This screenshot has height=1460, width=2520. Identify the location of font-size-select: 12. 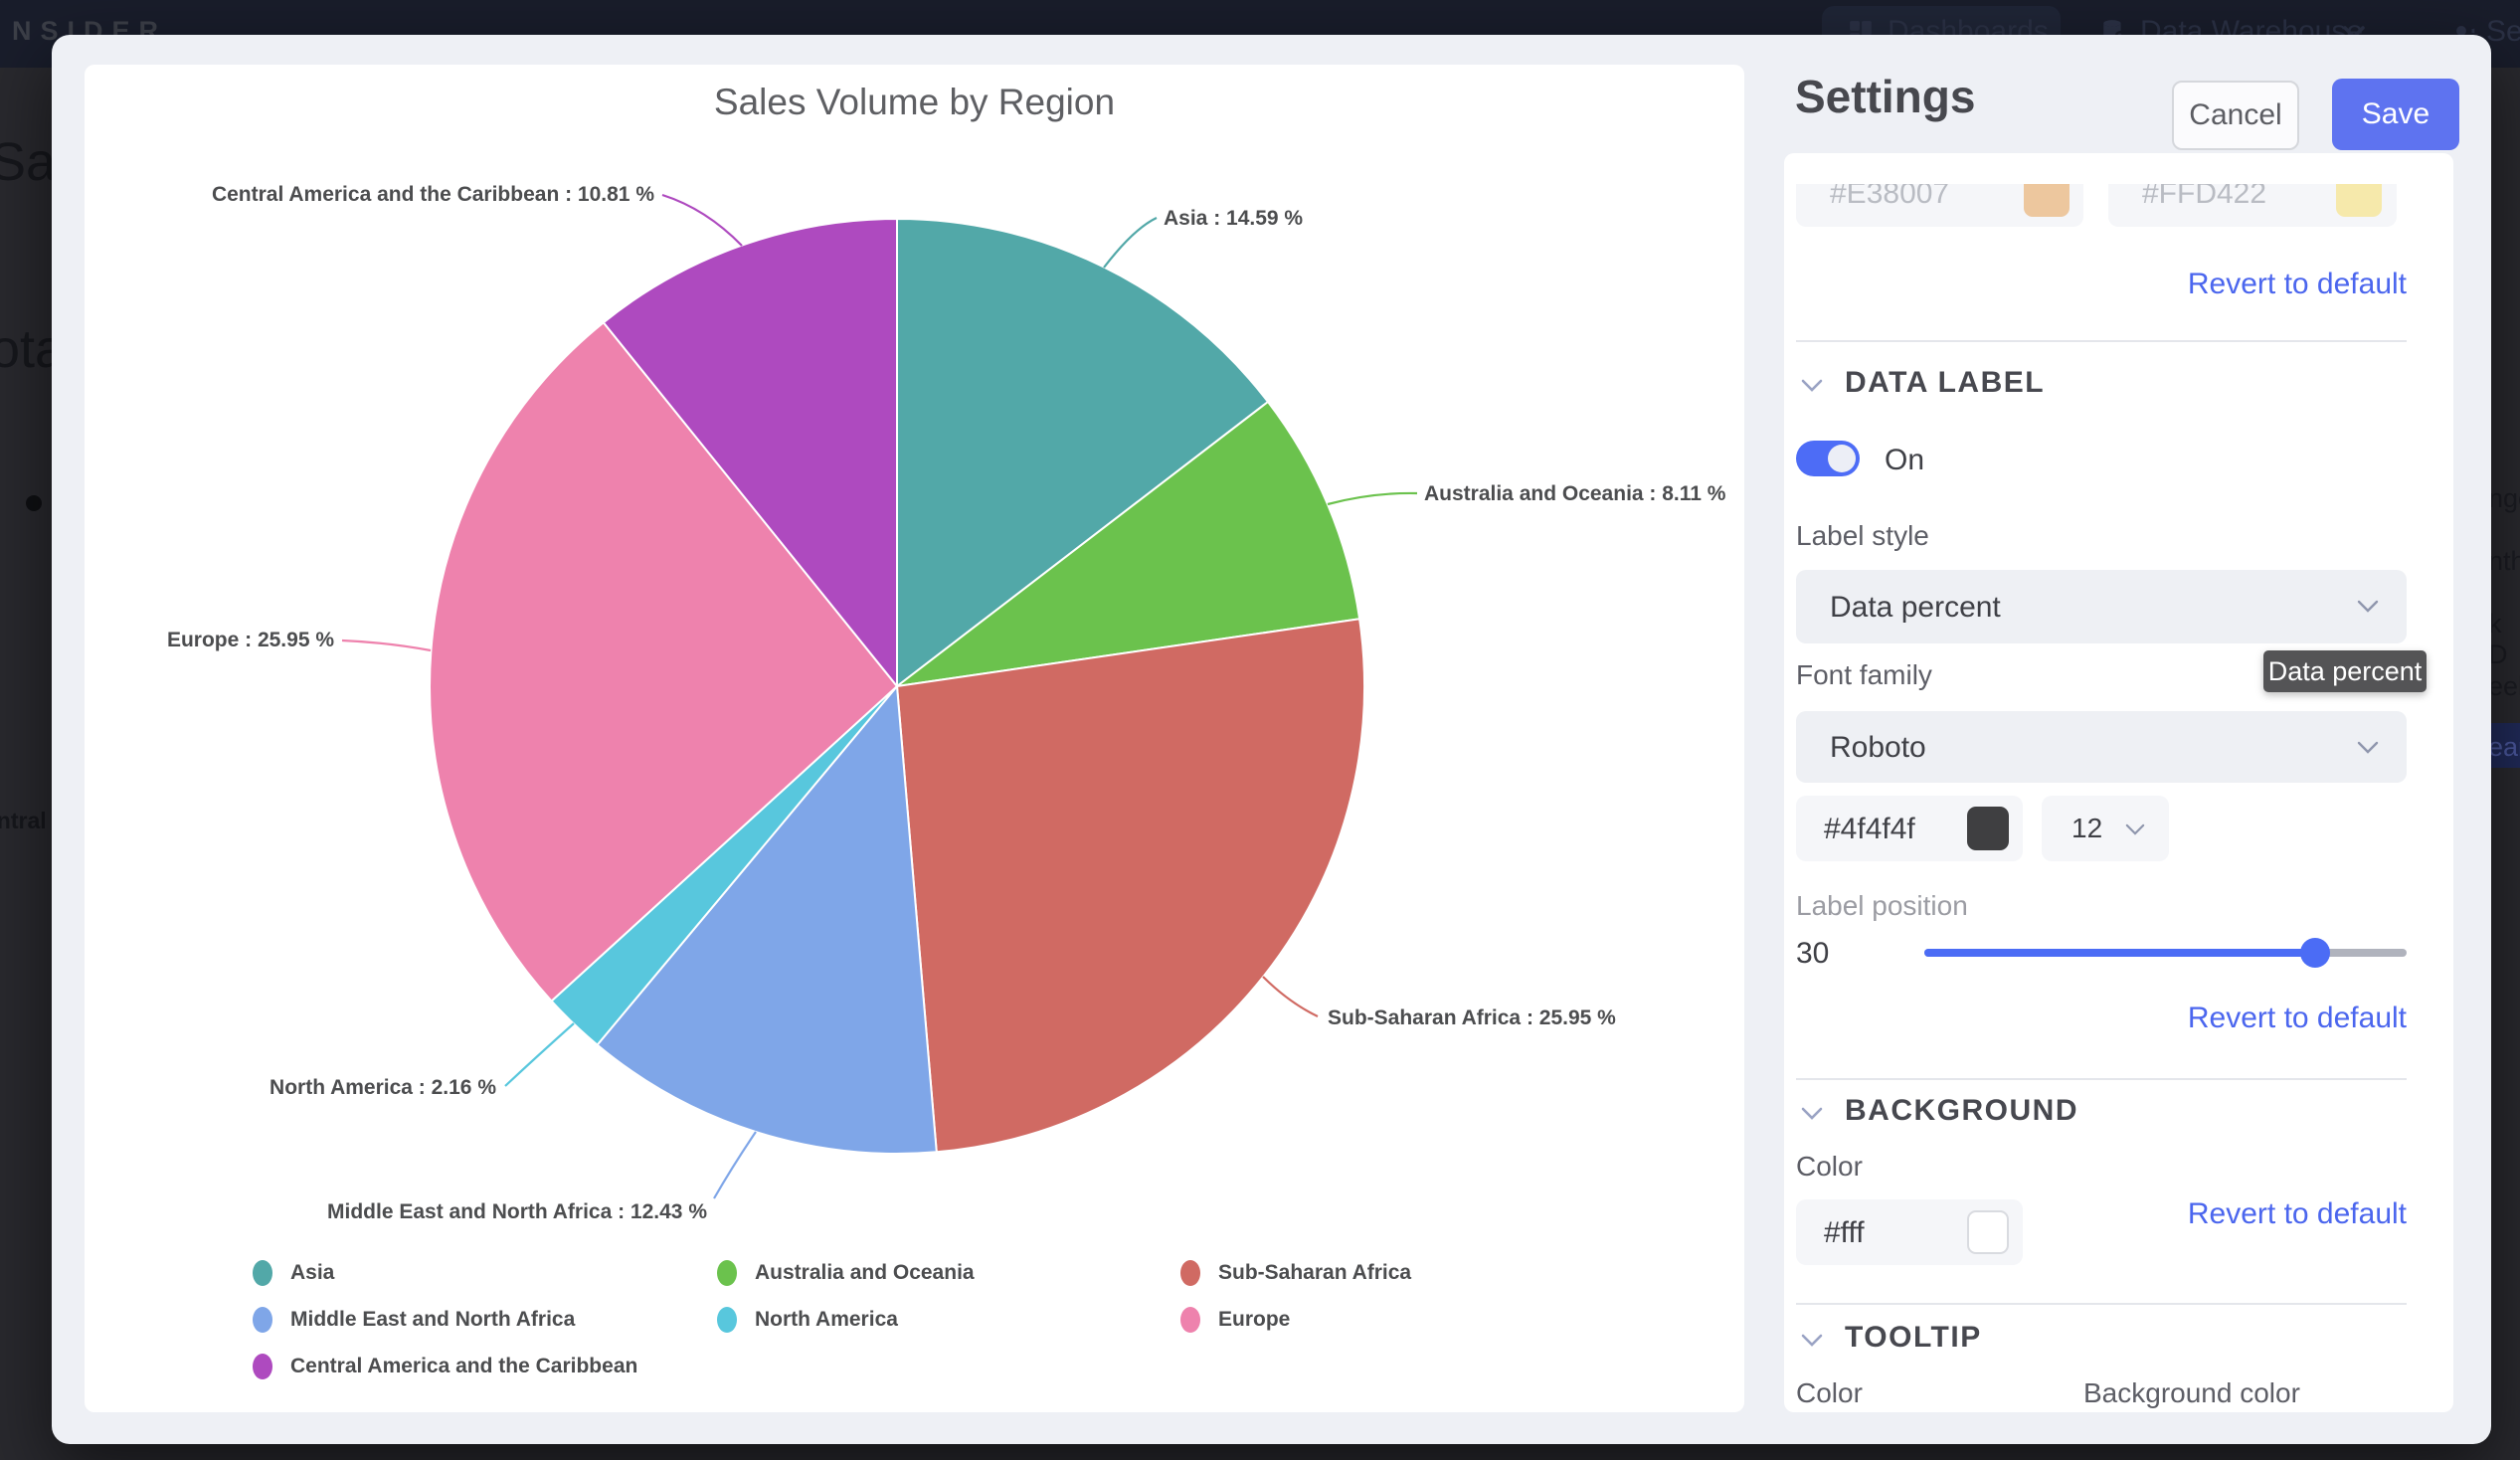
(2105, 828).